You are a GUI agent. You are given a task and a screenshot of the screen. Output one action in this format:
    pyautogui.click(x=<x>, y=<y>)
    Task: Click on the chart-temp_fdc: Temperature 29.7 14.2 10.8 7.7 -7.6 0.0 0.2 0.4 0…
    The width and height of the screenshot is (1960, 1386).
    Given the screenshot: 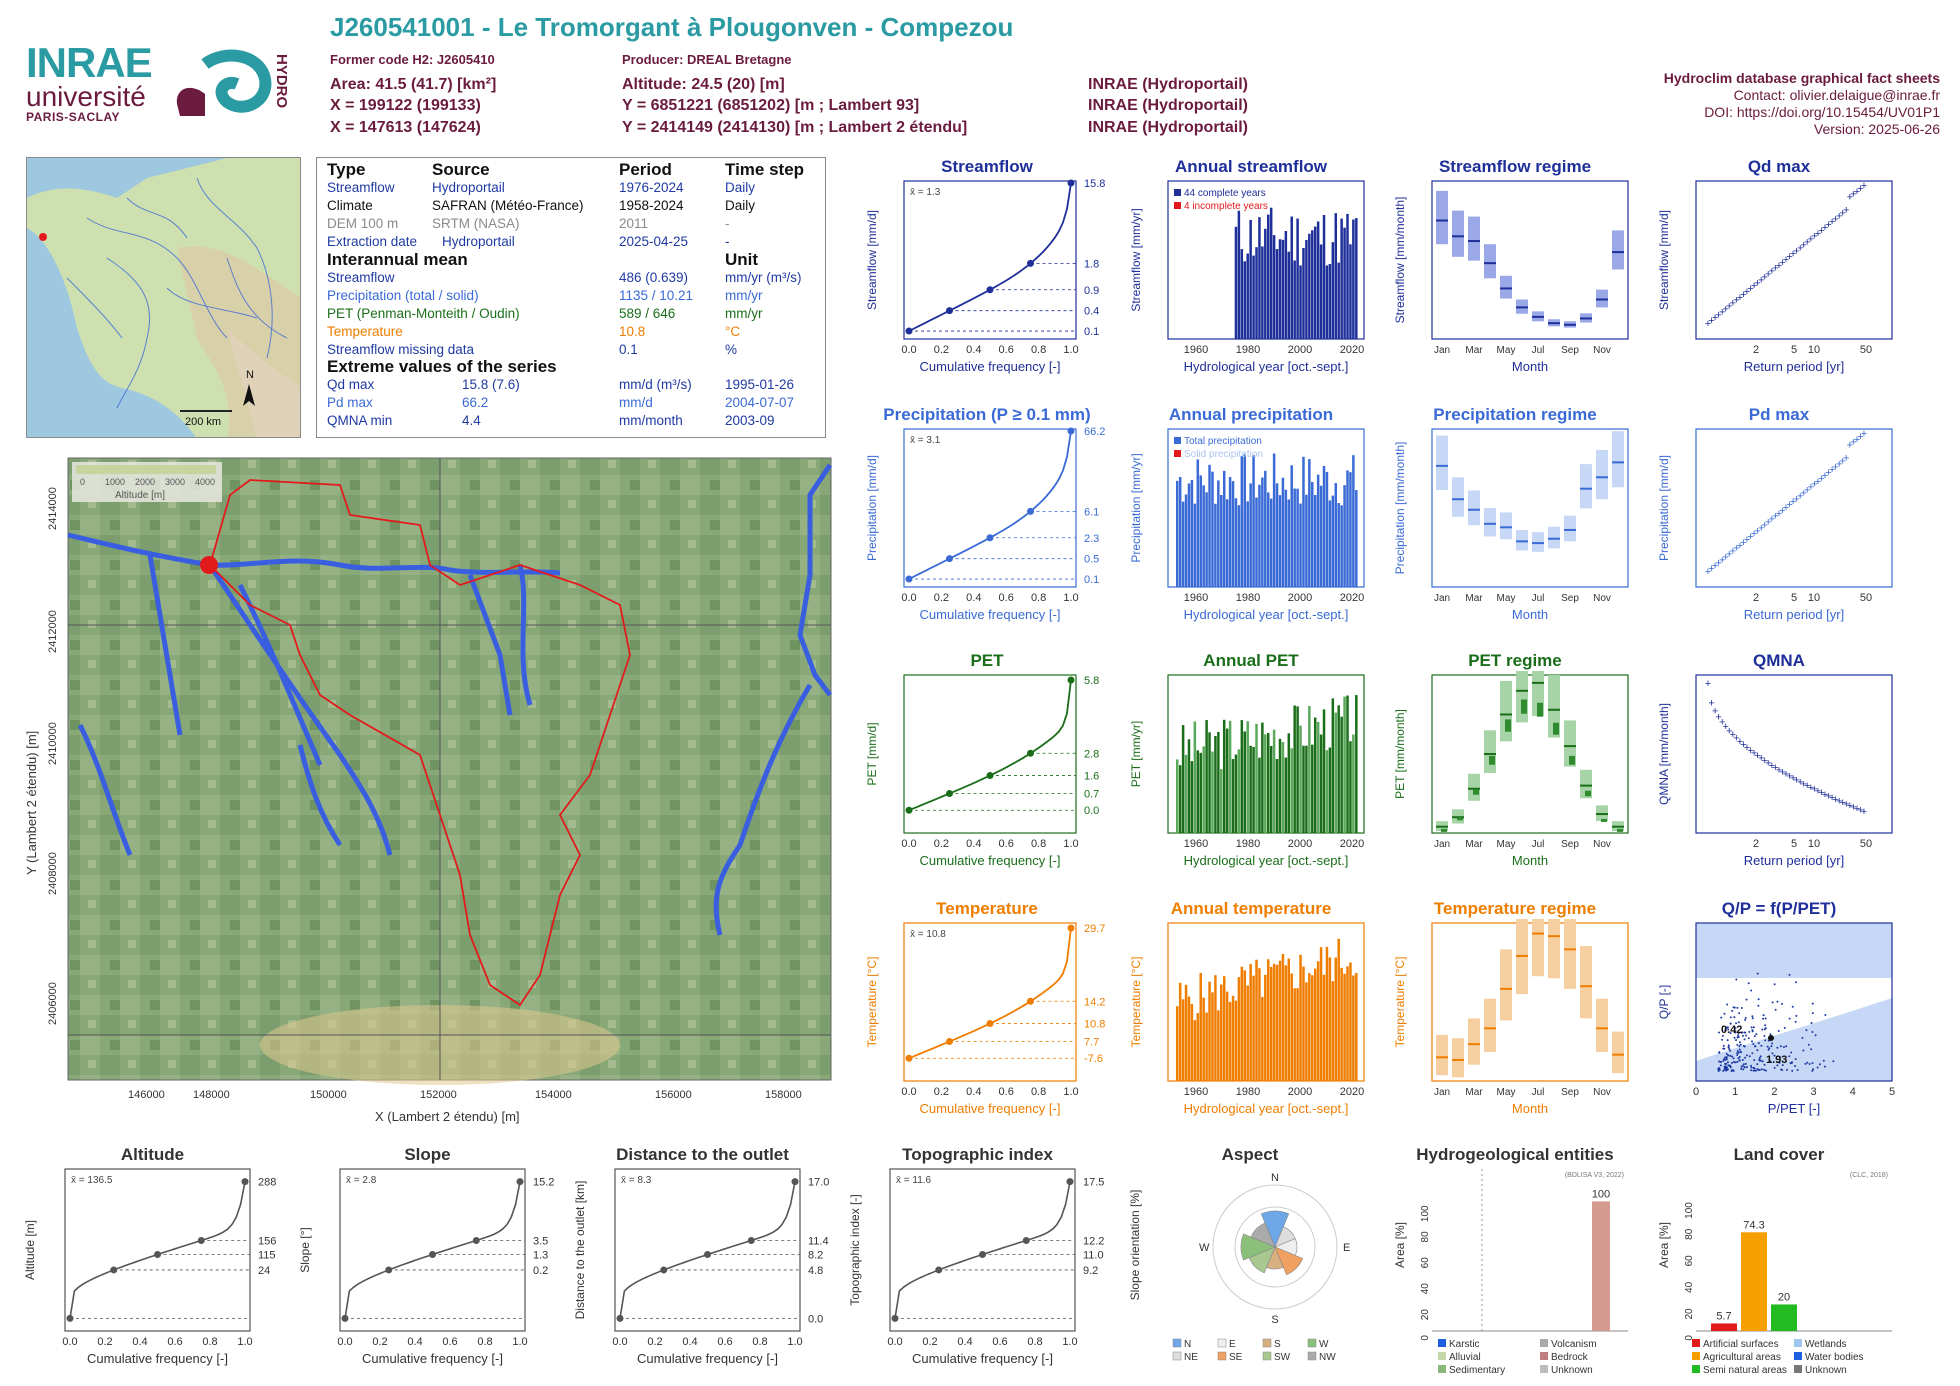 What is the action you would take?
    pyautogui.click(x=987, y=1009)
    